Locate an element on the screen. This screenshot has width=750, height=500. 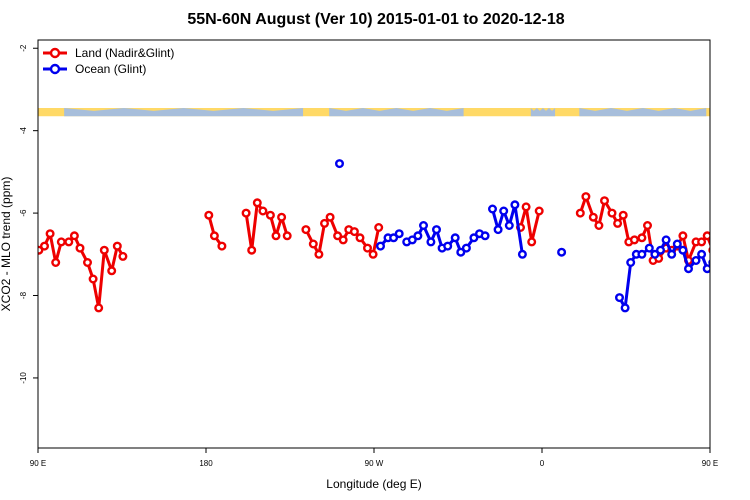
y-tick-label: -4 is located at coordinates (23, 131).